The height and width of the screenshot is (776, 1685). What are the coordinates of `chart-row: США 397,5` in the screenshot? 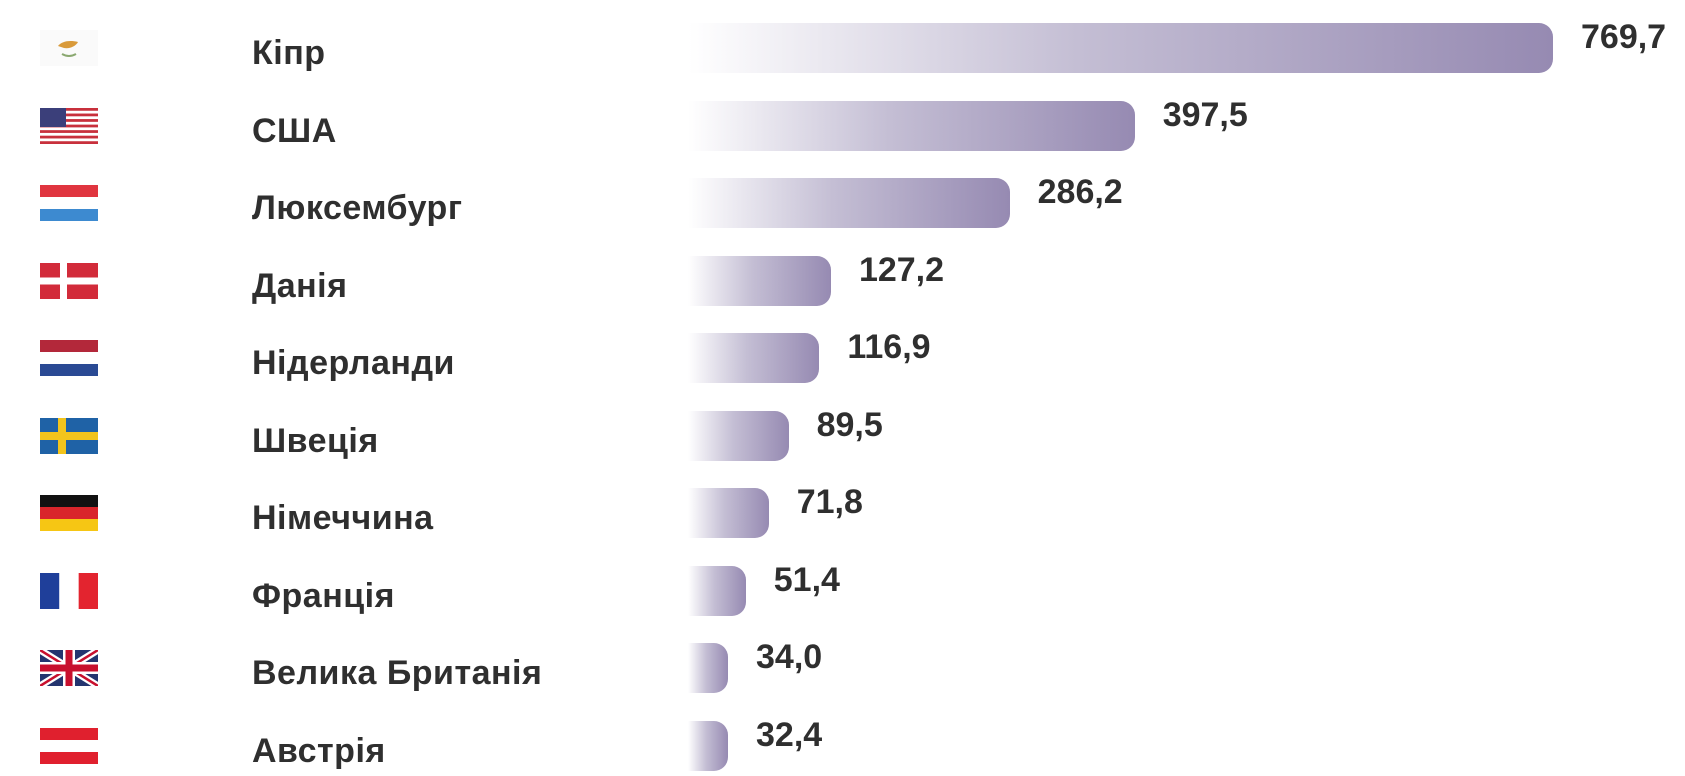 It's located at (842, 126).